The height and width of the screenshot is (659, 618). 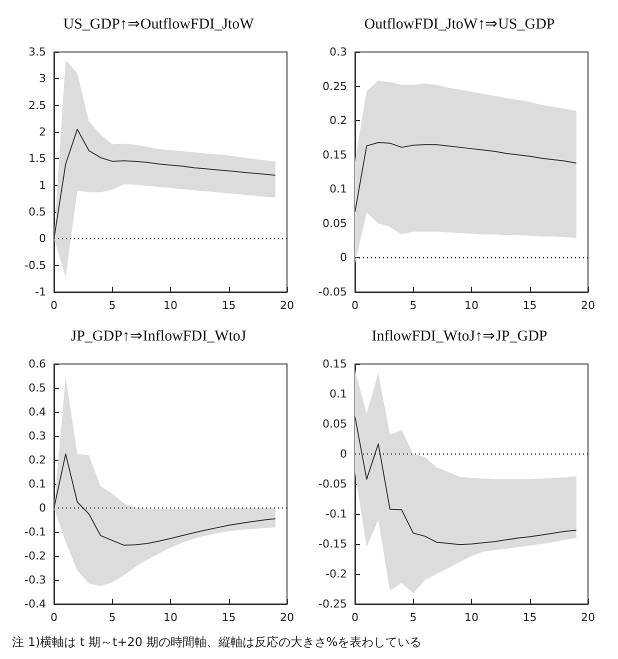 What do you see at coordinates (332, 544) in the screenshot?
I see `y-tick-label: -0.15` at bounding box center [332, 544].